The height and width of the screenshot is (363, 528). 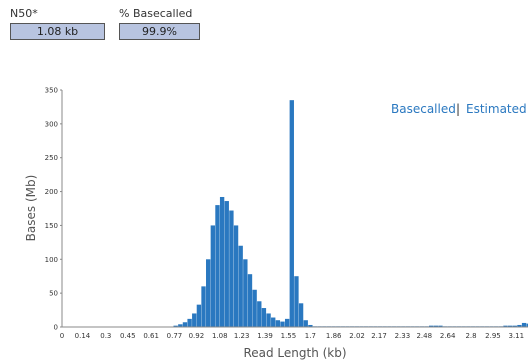 I want to click on x-tick-label: 2.8, so click(x=470, y=336).